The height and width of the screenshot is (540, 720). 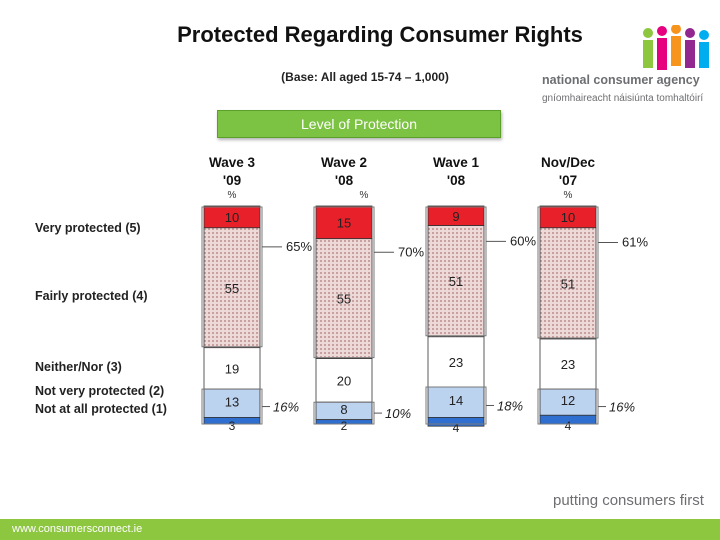 What do you see at coordinates (523, 240) in the screenshot?
I see `top-box-percent: 60%` at bounding box center [523, 240].